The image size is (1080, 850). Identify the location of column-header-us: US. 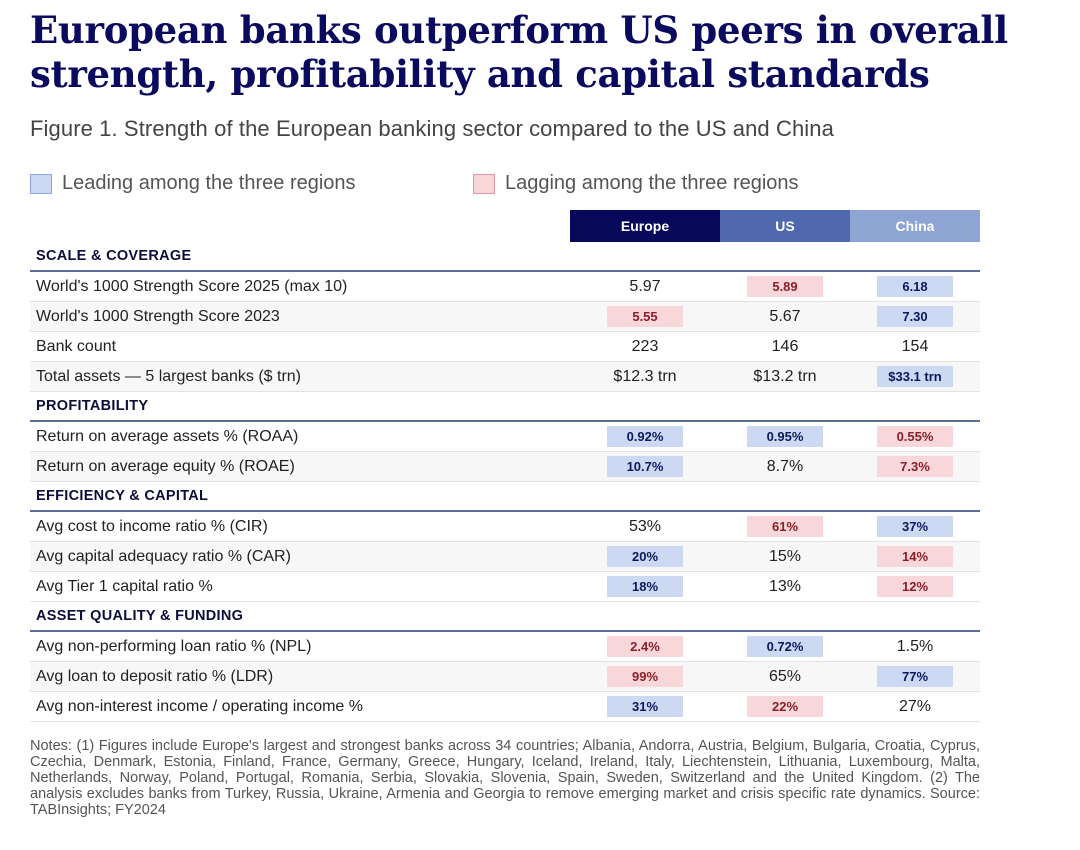
(785, 226).